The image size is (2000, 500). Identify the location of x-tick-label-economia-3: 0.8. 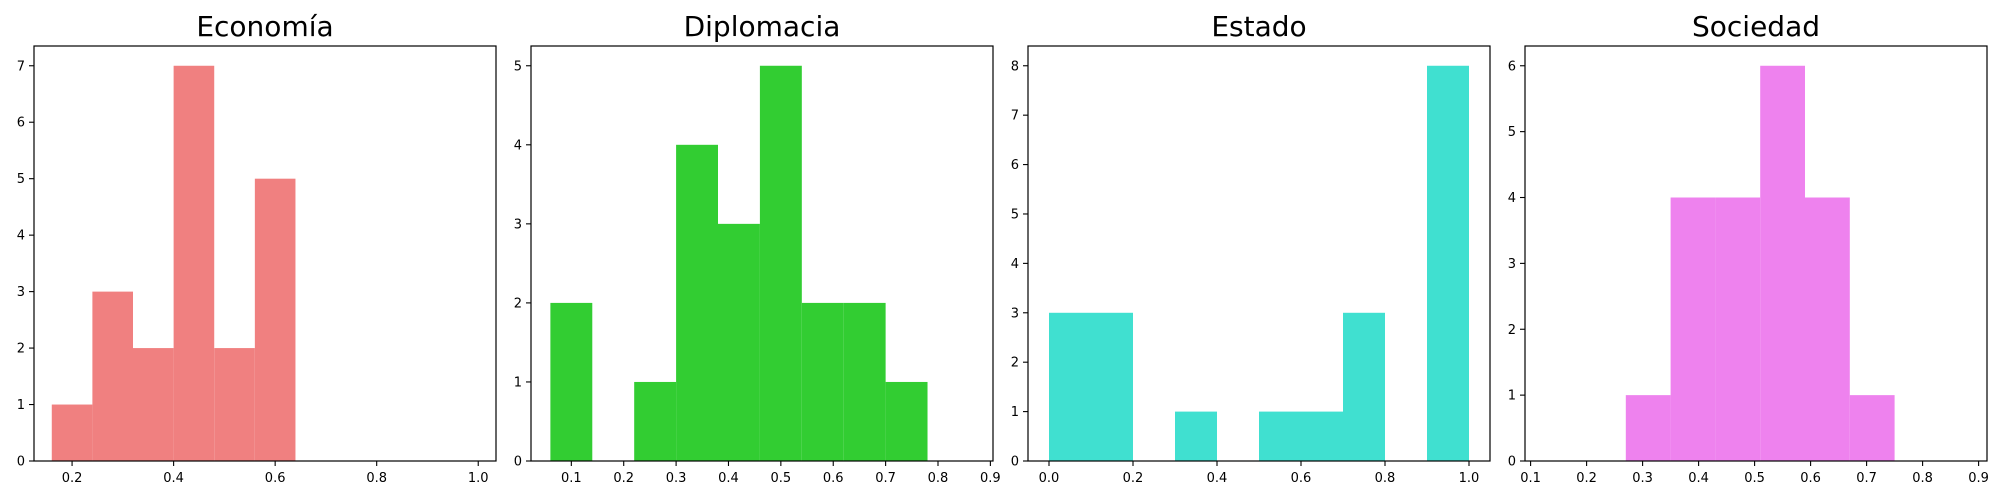
(376, 478).